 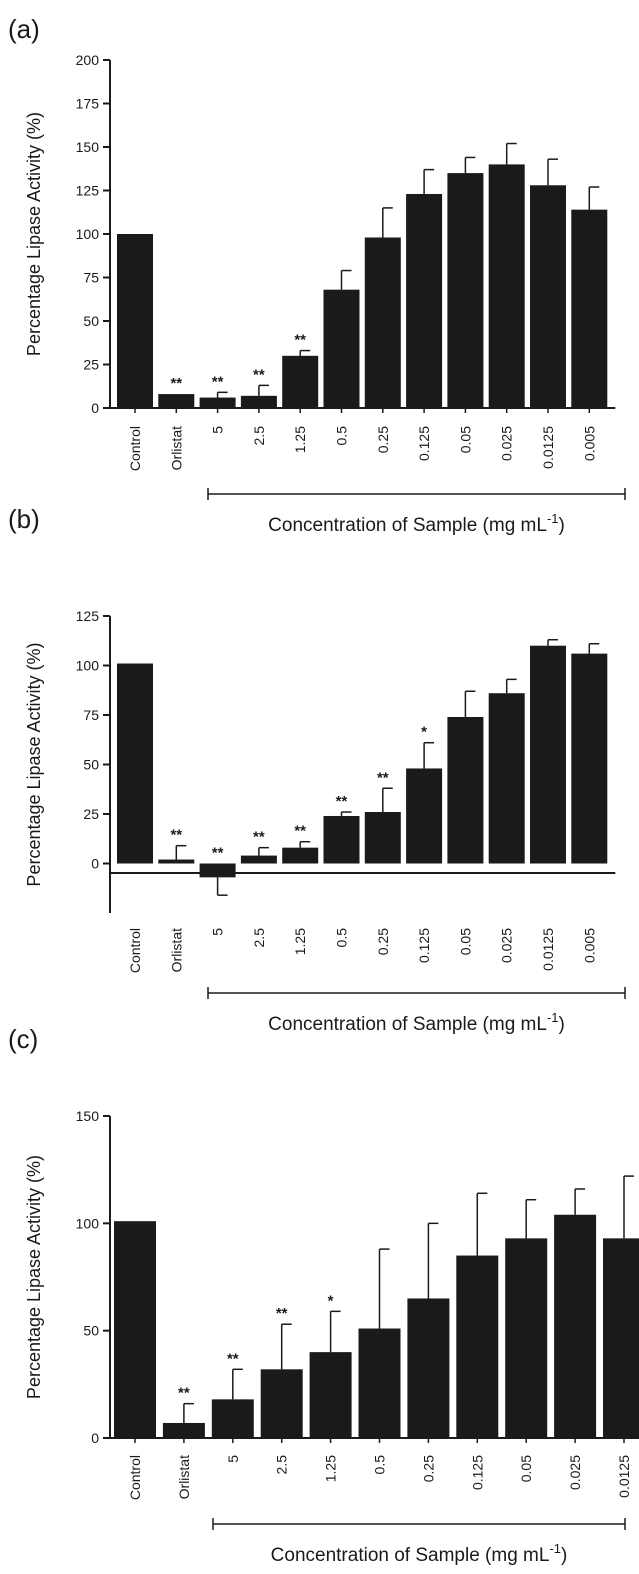 What do you see at coordinates (91, 715) in the screenshot?
I see `y-tick-label: 75` at bounding box center [91, 715].